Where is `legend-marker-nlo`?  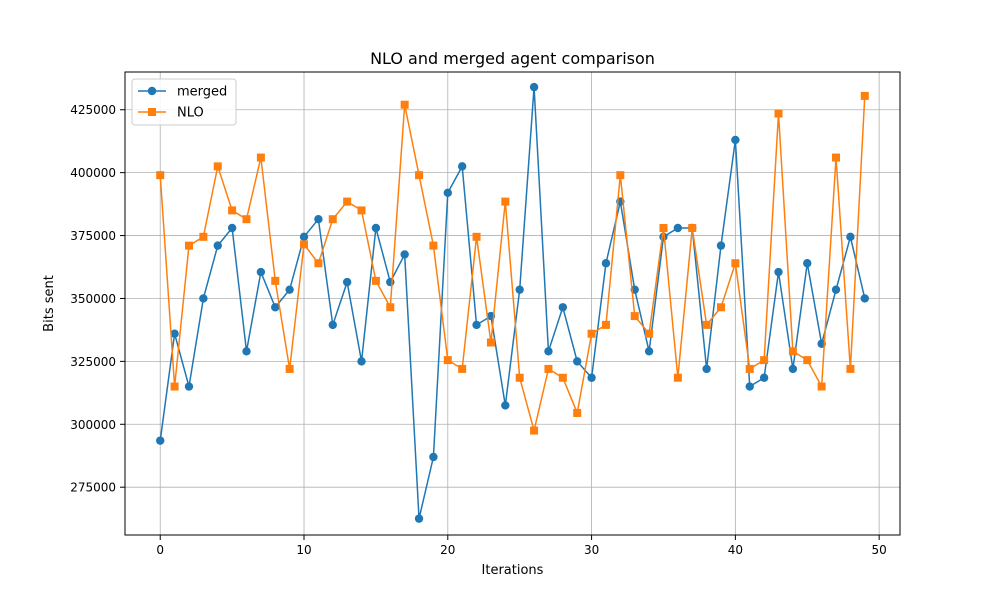
legend-marker-nlo is located at coordinates (152, 112).